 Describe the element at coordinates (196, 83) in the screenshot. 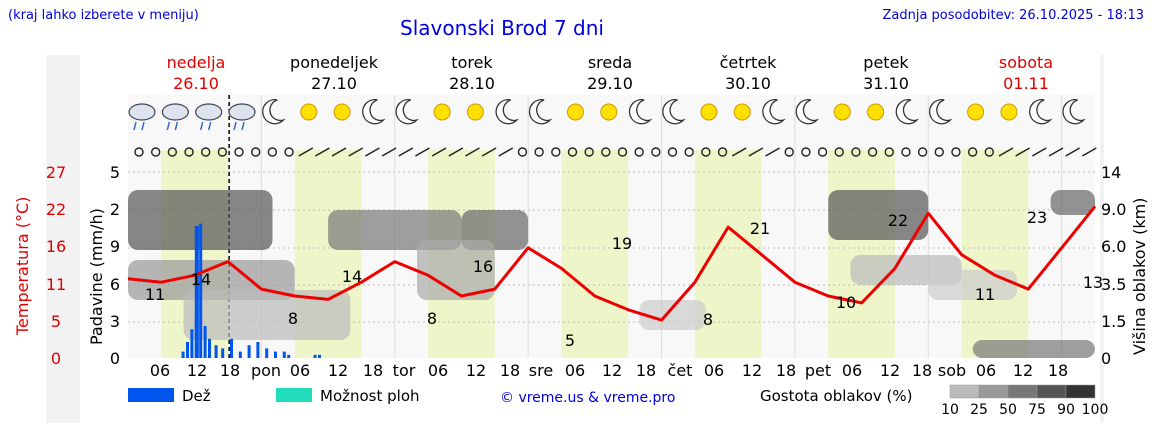

I see `day-date: 26.10` at that location.